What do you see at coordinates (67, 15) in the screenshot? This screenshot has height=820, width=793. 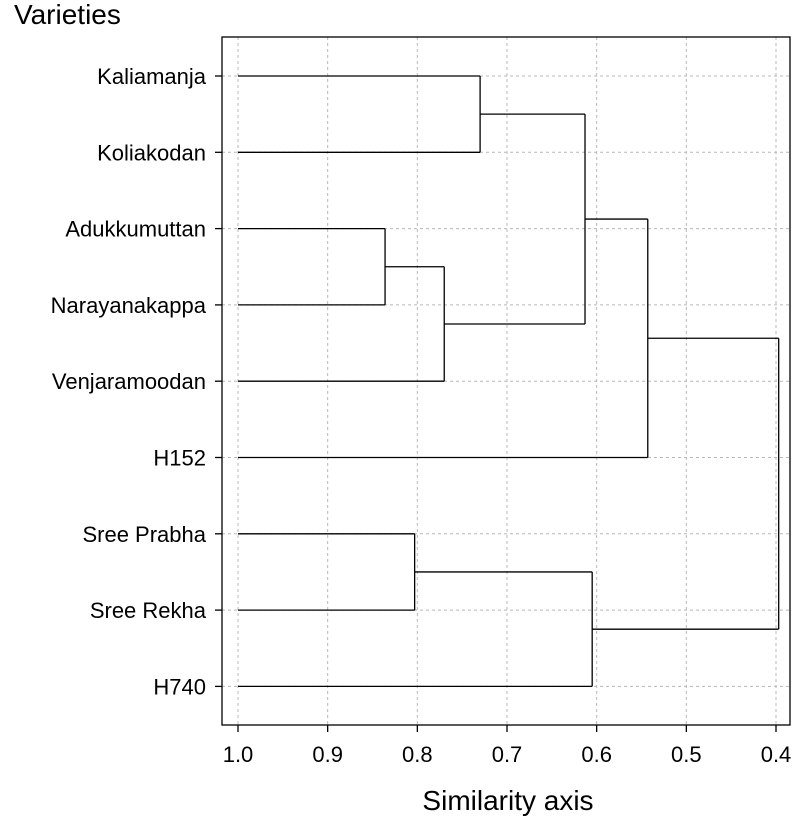 I see `chart-title: Varieties` at bounding box center [67, 15].